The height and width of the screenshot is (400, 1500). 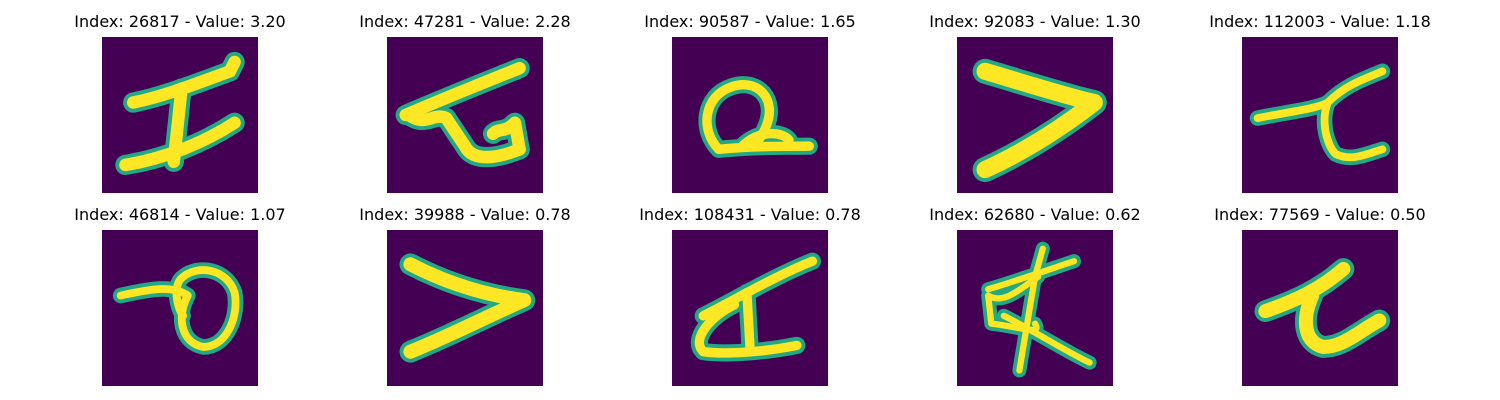 I want to click on image-panel-5: Index: 112003 - Value: 1.18, so click(x=1320, y=104).